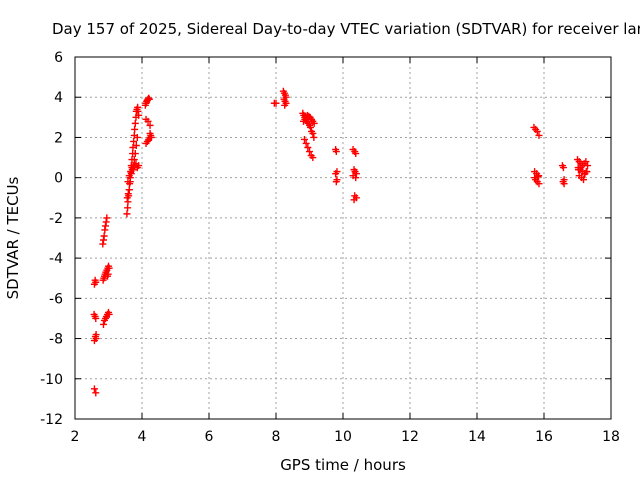 This screenshot has width=640, height=480. I want to click on x-tick-label: 2, so click(75, 437).